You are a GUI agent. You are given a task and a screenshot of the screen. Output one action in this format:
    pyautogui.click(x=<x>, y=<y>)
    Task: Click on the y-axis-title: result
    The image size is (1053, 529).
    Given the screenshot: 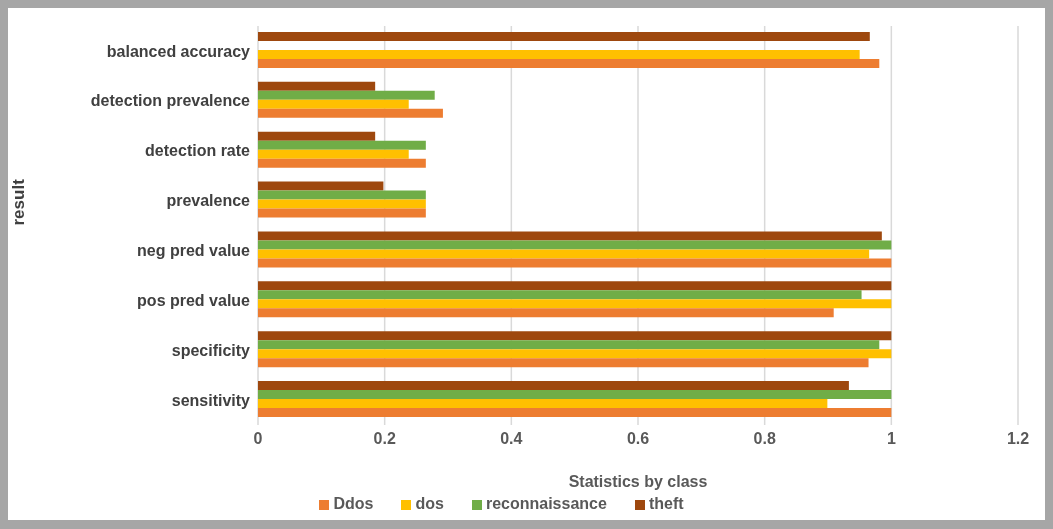 What is the action you would take?
    pyautogui.click(x=19, y=202)
    